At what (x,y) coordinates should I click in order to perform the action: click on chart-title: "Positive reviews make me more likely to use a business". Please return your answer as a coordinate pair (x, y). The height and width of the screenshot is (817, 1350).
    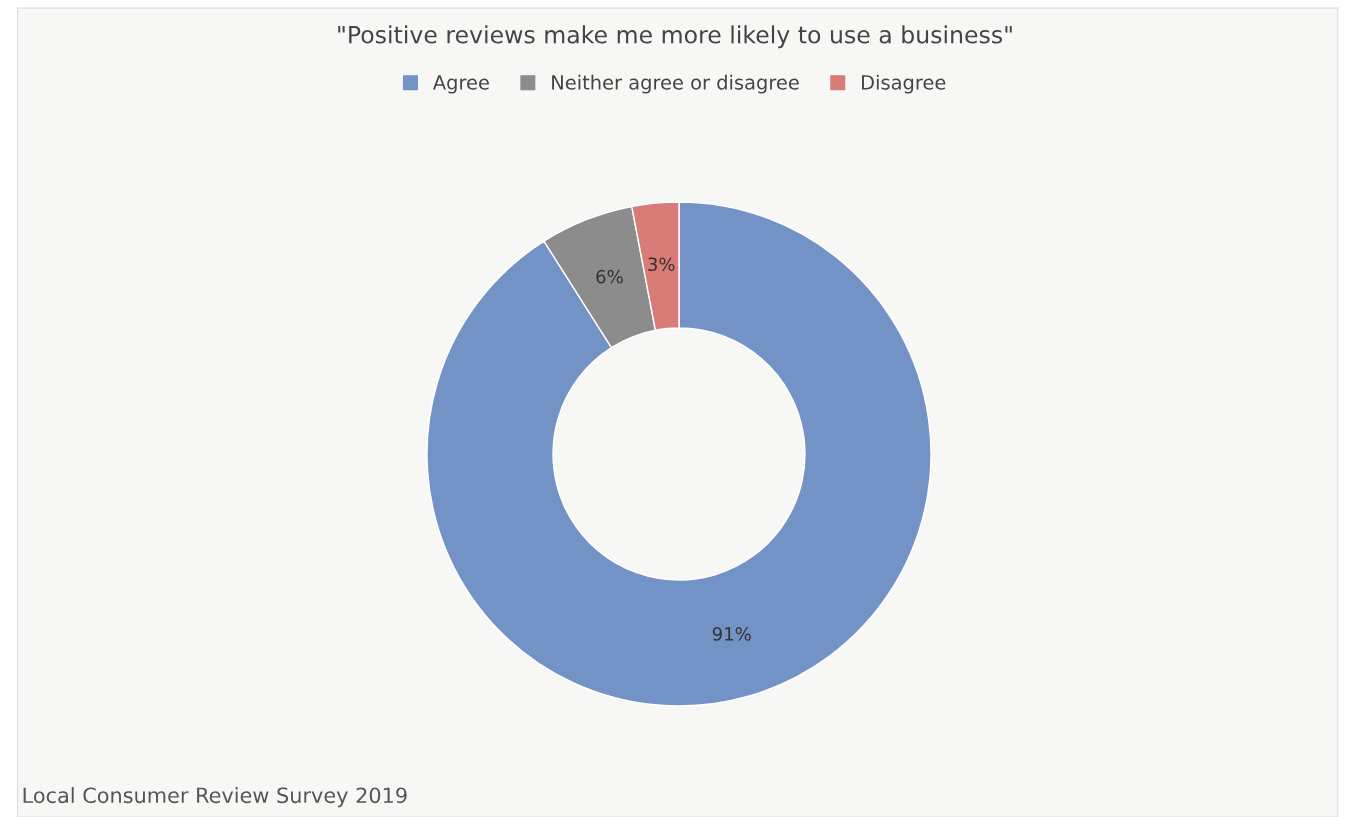
    Looking at the image, I should click on (675, 37).